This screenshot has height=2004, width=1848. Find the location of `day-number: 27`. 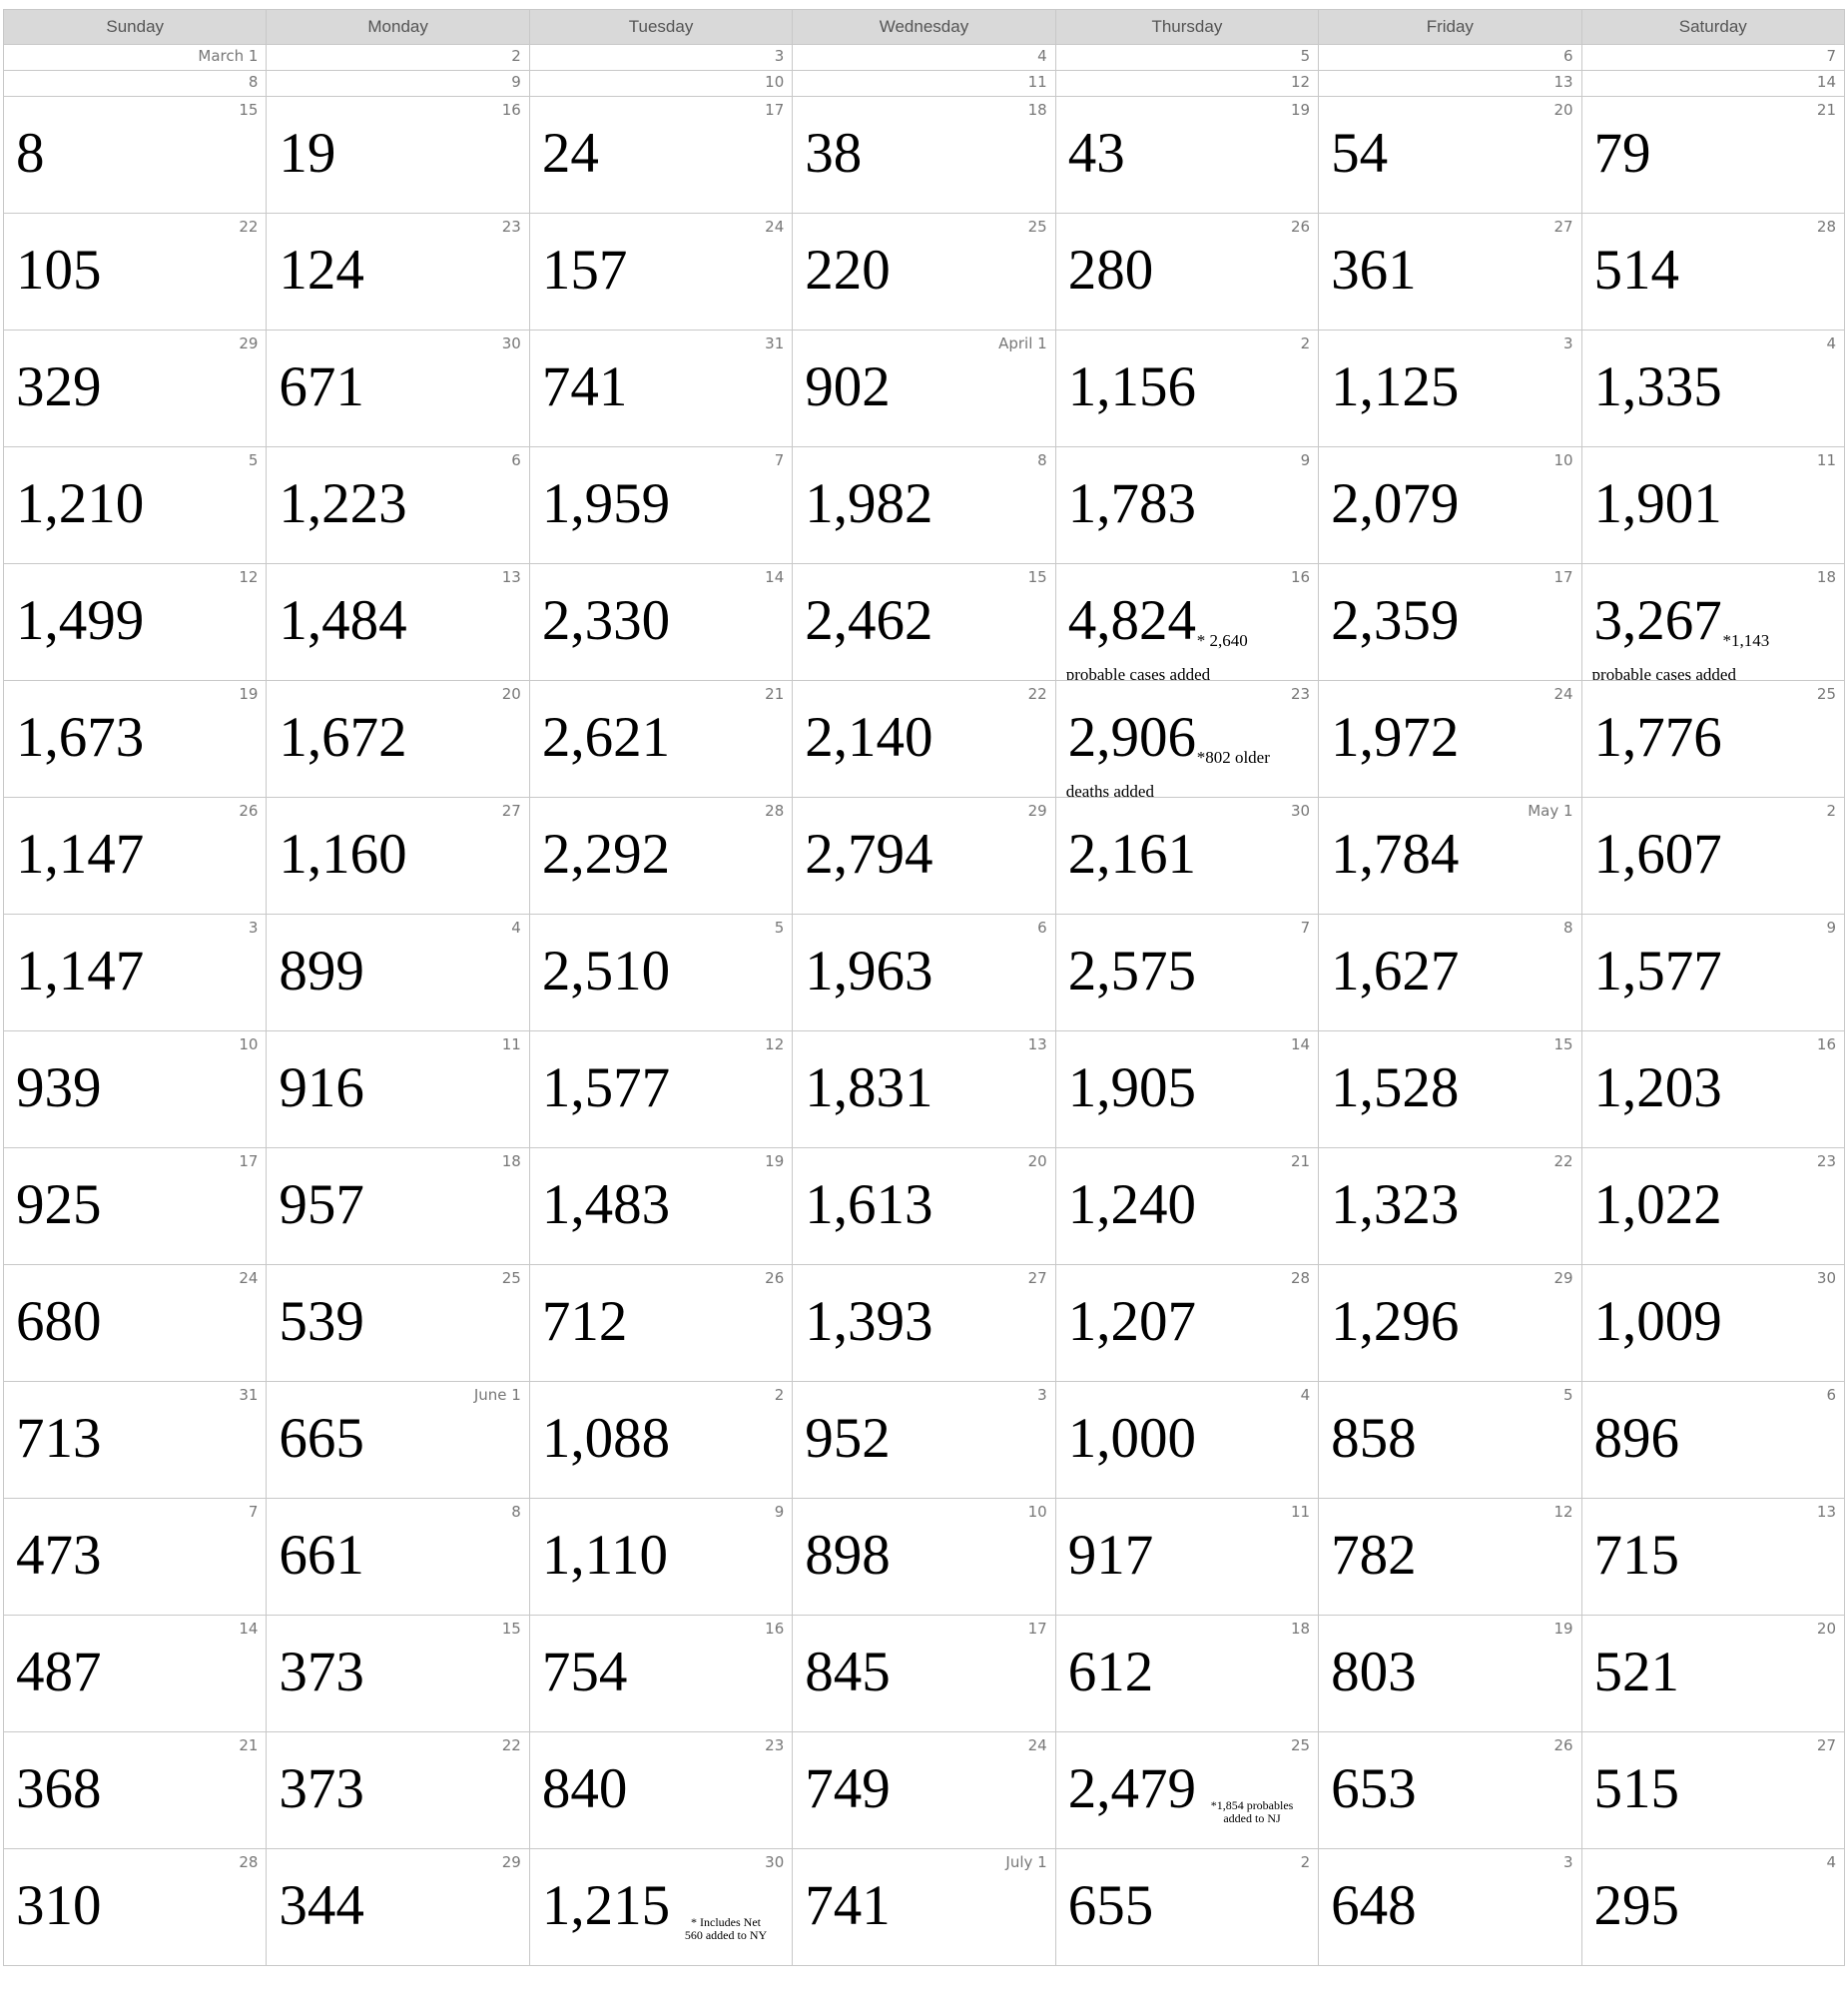

day-number: 27 is located at coordinates (1563, 227).